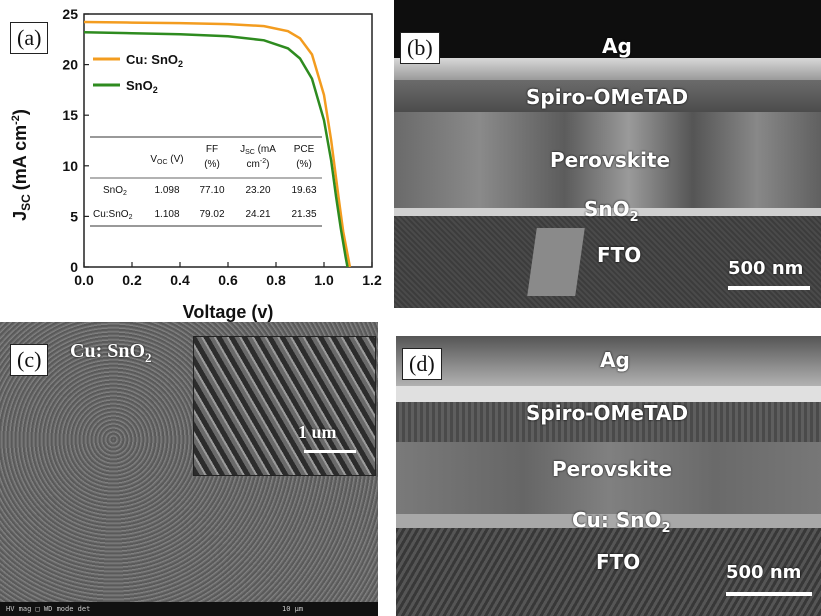 The height and width of the screenshot is (616, 821). What do you see at coordinates (70, 115) in the screenshot?
I see `y-tick-label: 15` at bounding box center [70, 115].